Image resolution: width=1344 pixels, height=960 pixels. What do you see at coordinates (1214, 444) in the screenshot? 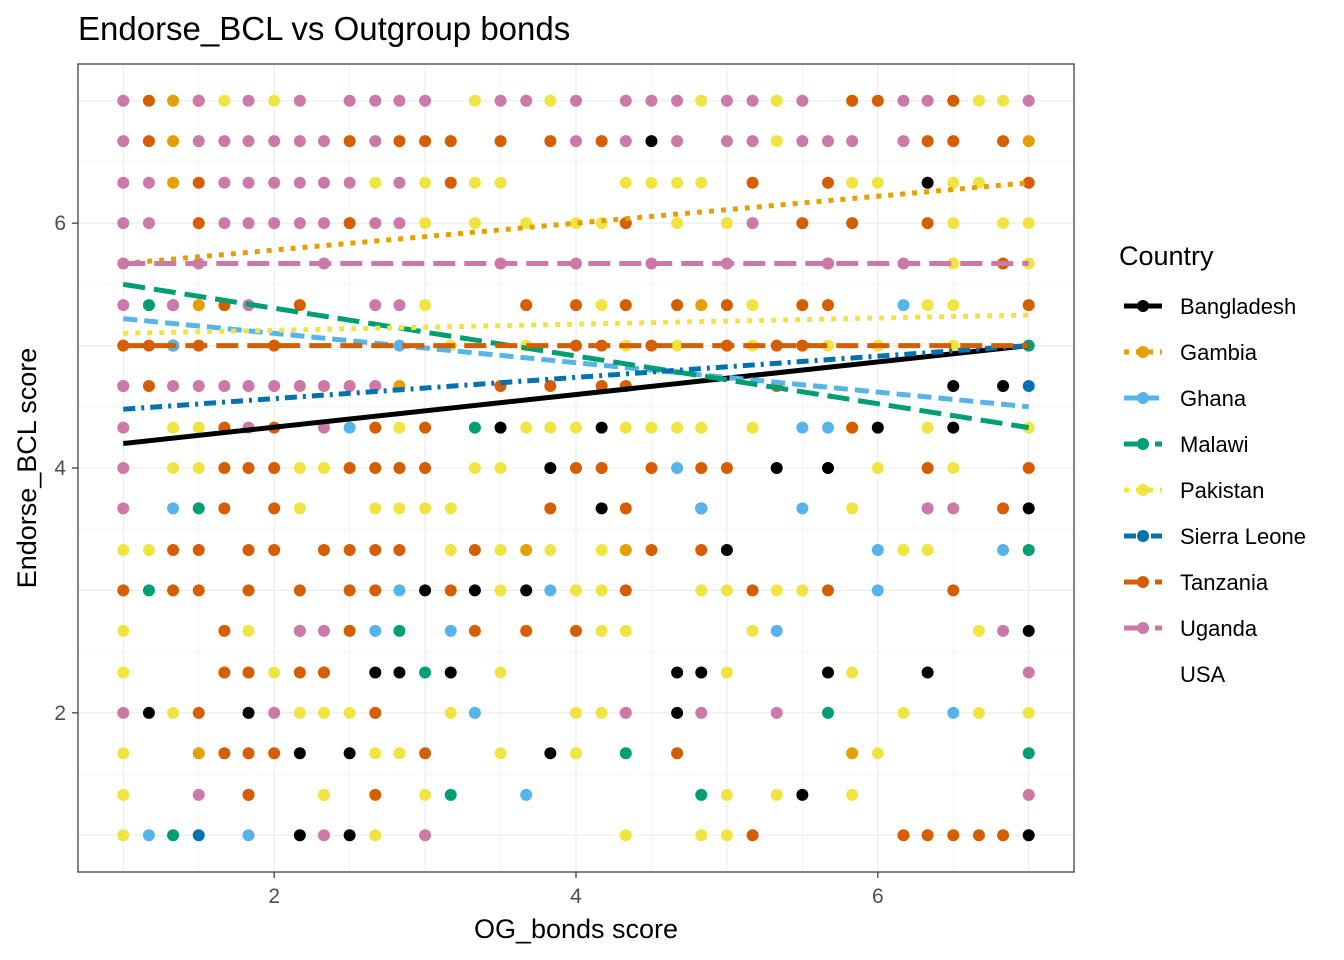
I see `legend-label: Malawi` at bounding box center [1214, 444].